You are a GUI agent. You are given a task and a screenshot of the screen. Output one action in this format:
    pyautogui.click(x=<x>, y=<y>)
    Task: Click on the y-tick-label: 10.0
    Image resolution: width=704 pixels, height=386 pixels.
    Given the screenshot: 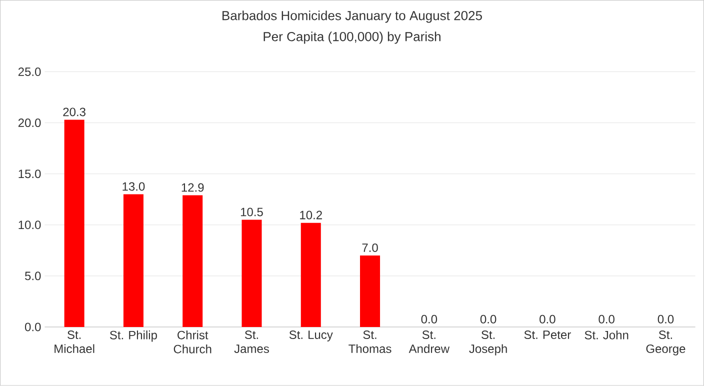 What is the action you would take?
    pyautogui.click(x=29, y=225)
    